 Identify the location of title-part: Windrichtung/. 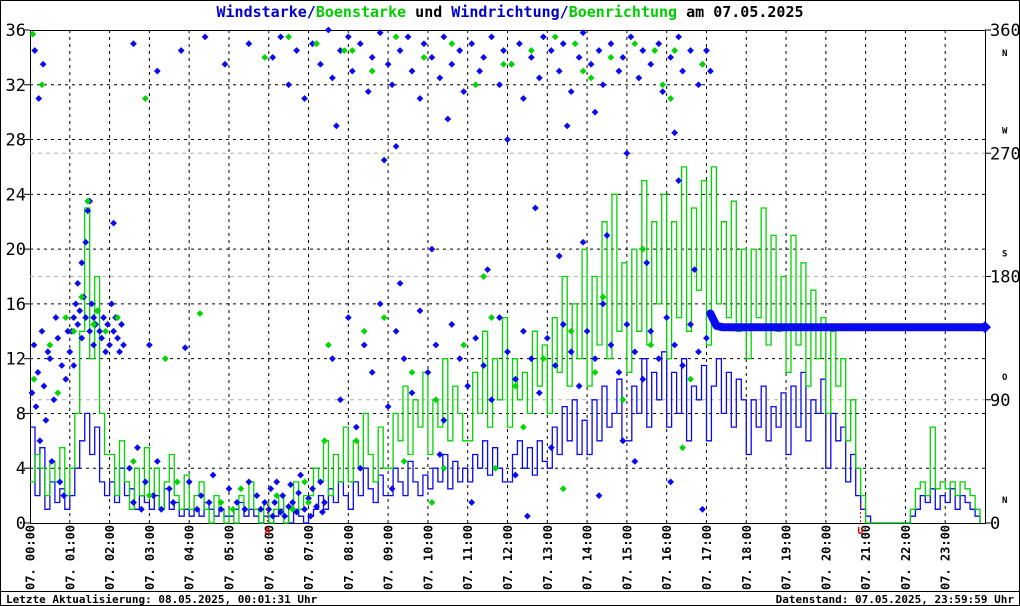
(510, 12).